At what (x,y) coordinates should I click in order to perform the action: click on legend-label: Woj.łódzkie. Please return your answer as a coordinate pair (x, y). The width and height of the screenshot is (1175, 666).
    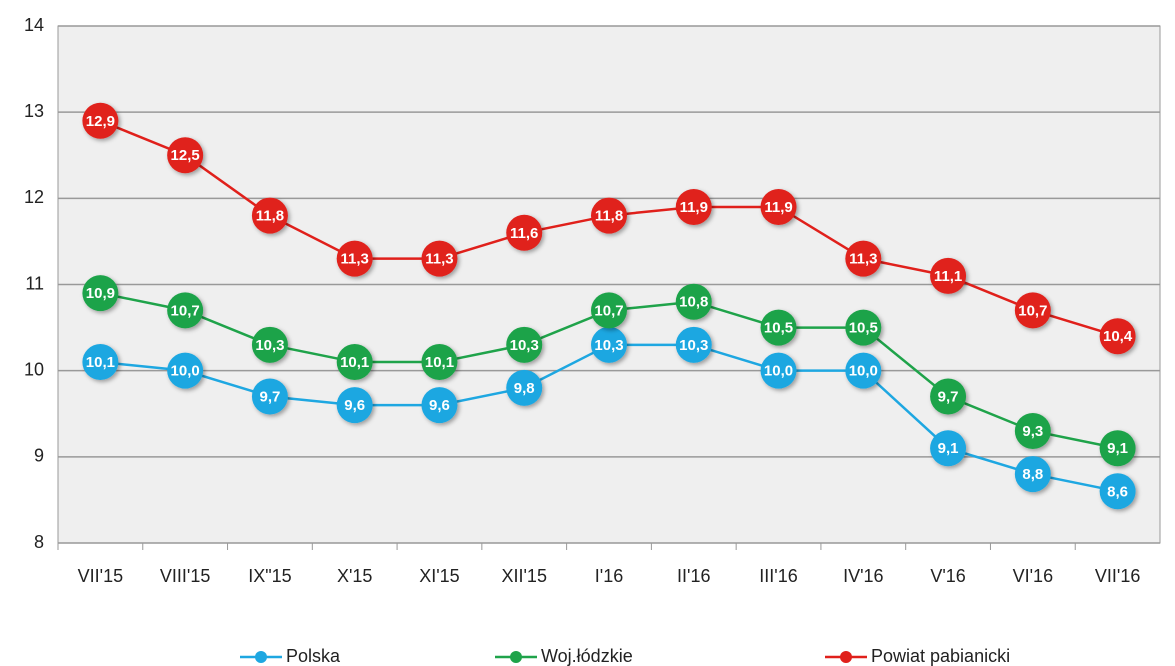
    Looking at the image, I should click on (587, 656).